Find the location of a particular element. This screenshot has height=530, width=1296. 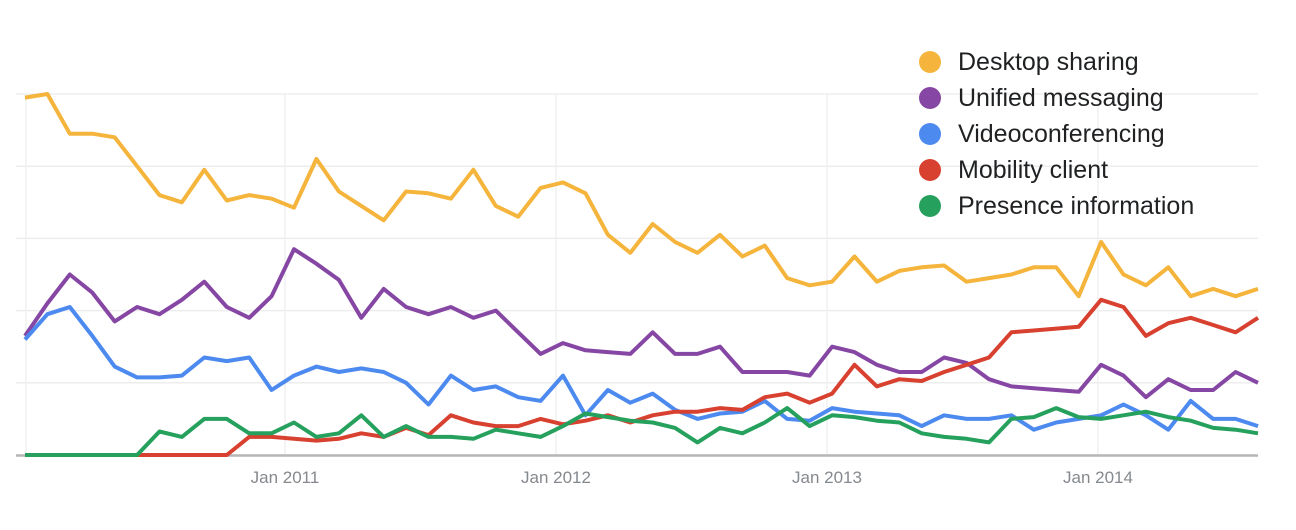

legend-label-videoconferencing: Videoconferencing is located at coordinates (1061, 133).